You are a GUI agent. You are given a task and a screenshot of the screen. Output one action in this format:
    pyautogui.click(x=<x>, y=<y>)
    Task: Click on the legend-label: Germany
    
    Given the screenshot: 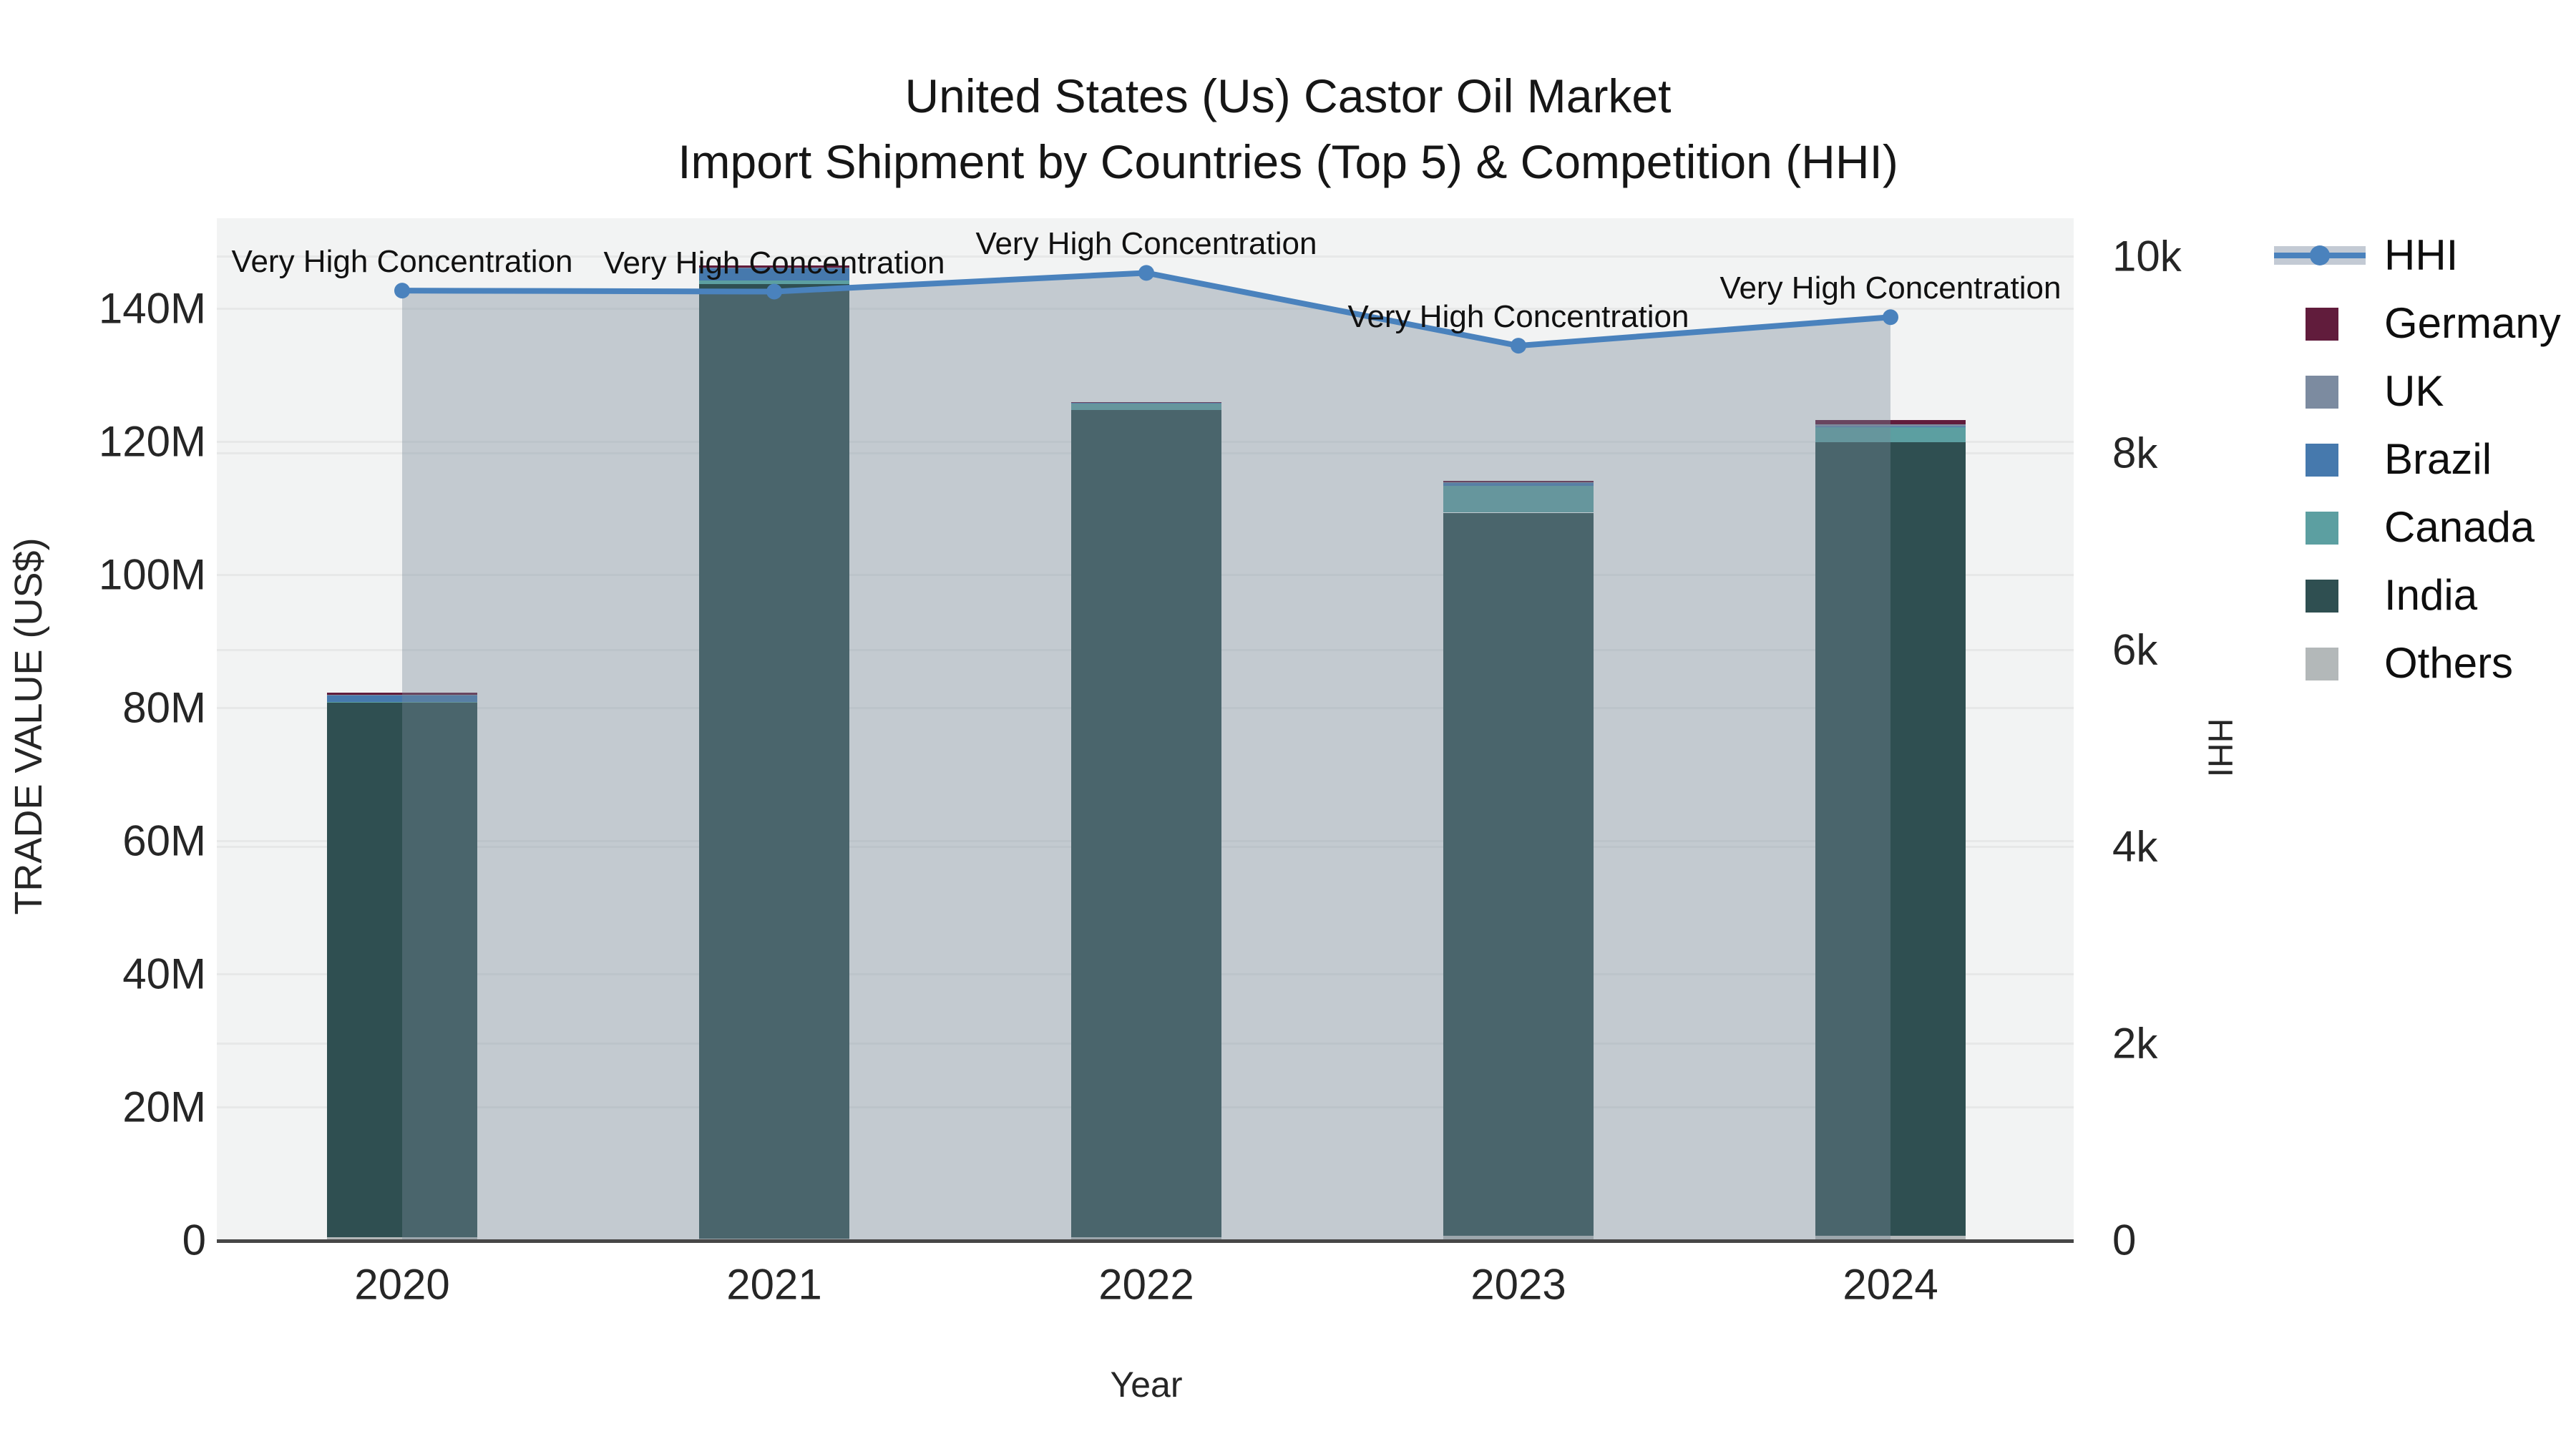 What is the action you would take?
    pyautogui.click(x=2472, y=323)
    